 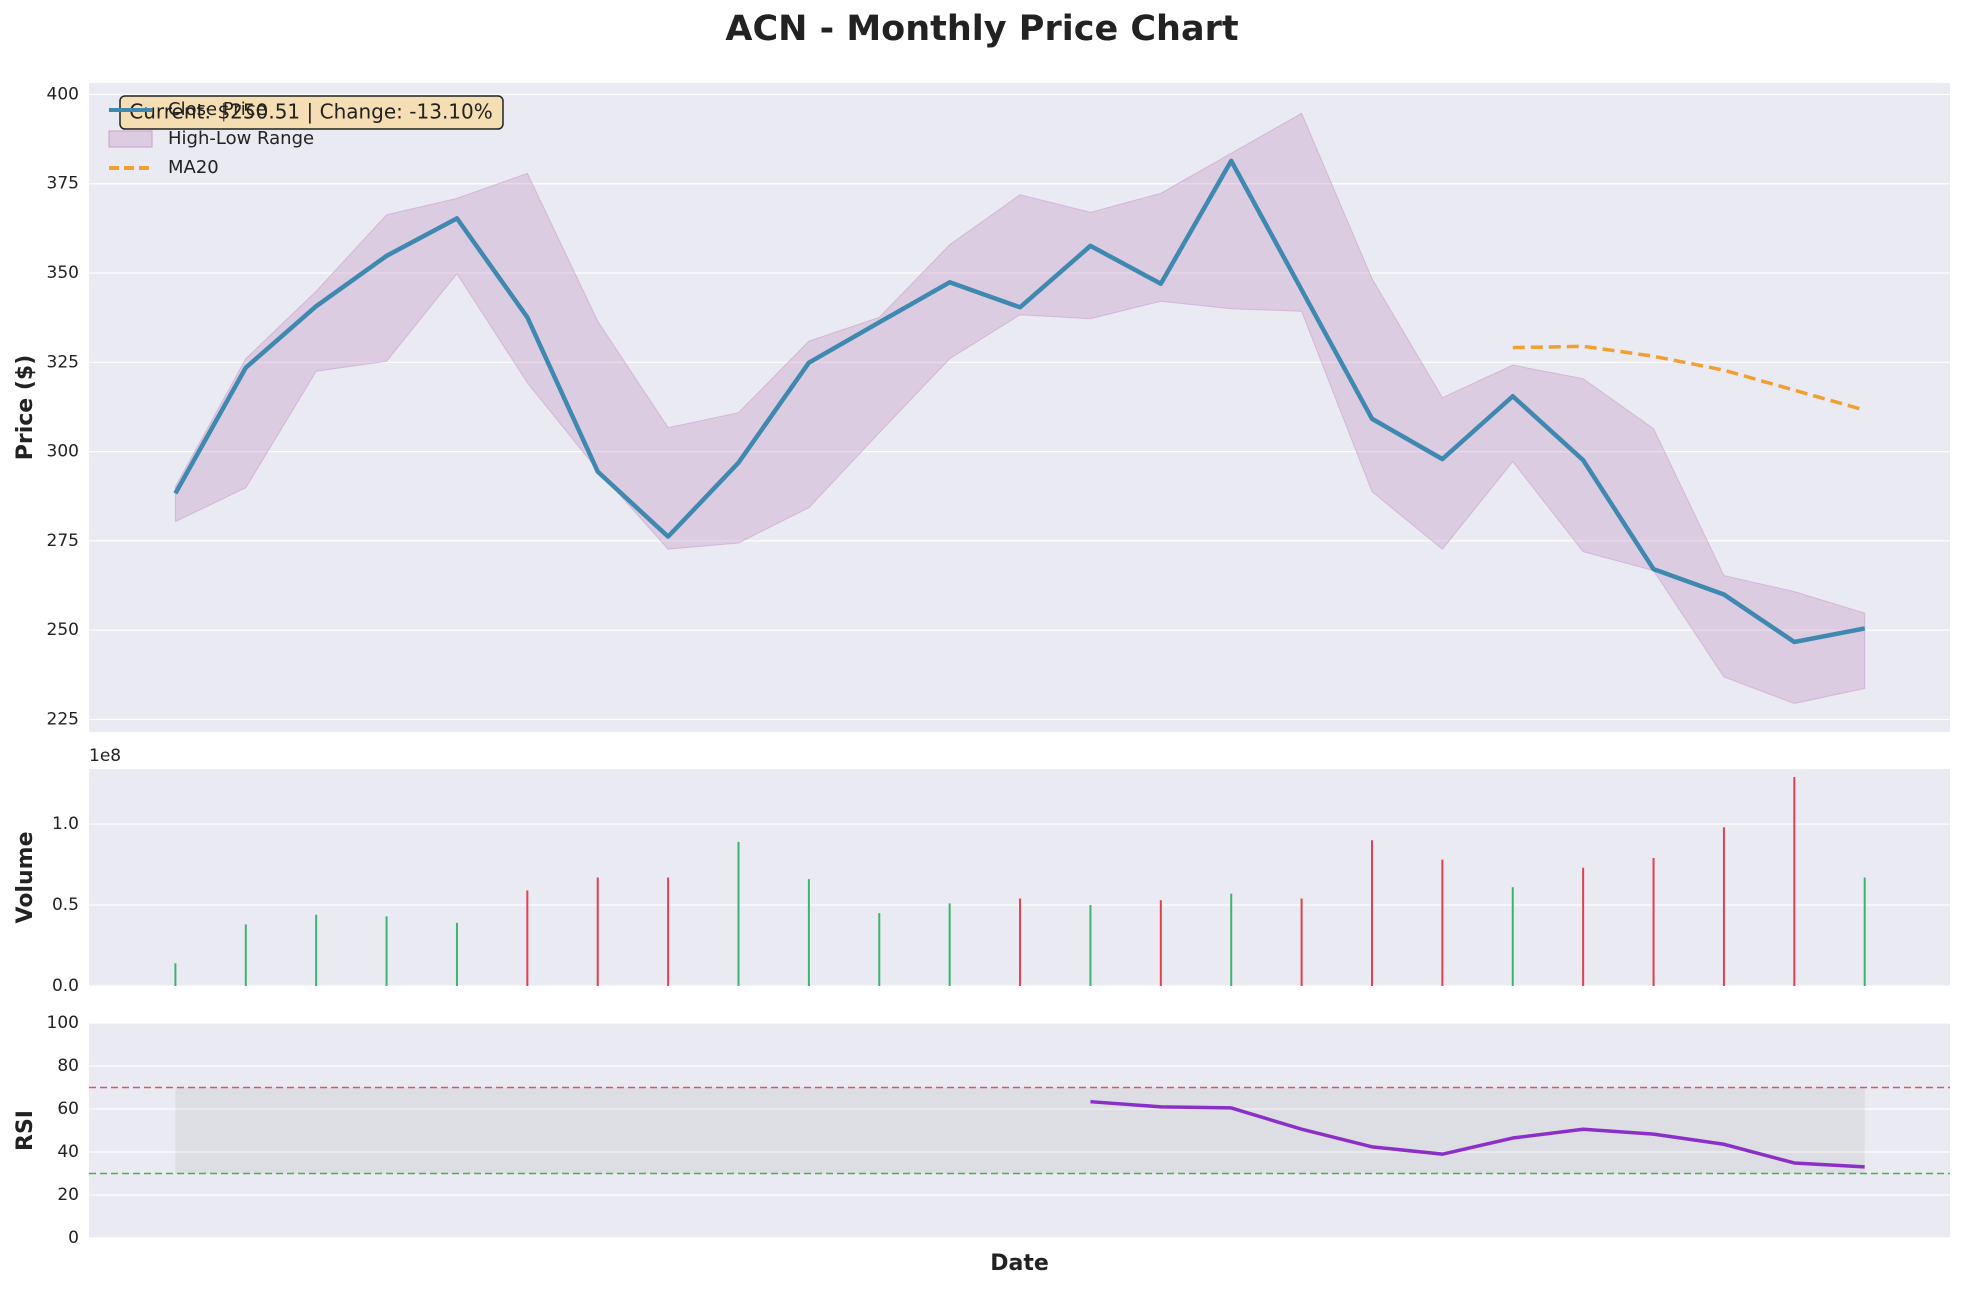 What do you see at coordinates (217, 109) in the screenshot?
I see `legend-label: Close Price` at bounding box center [217, 109].